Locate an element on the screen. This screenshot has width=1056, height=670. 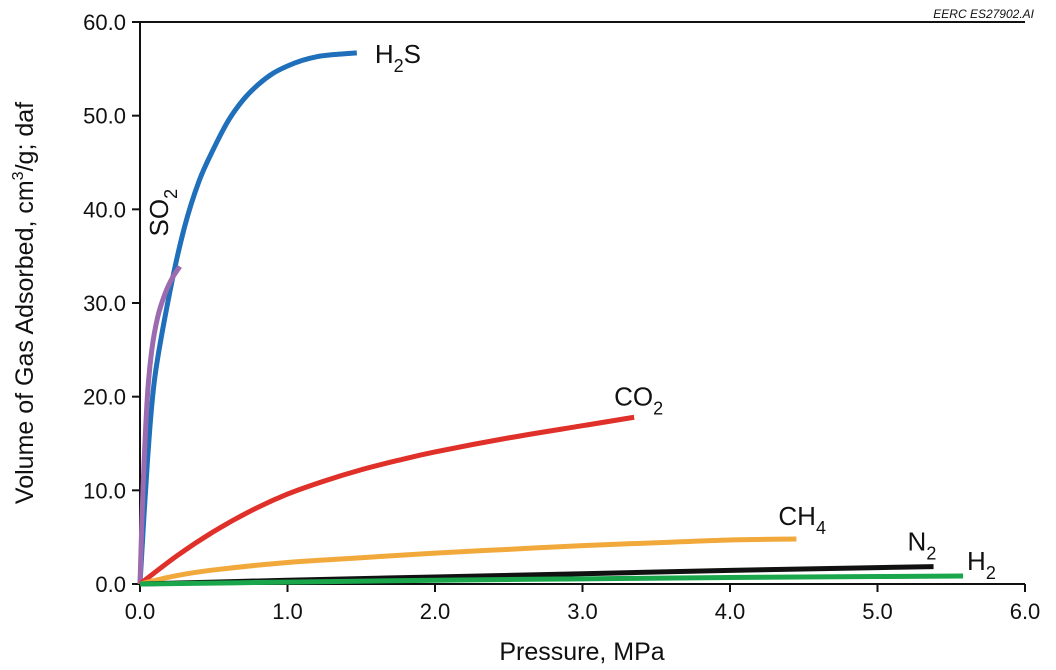
x-tick-label: 0.0 is located at coordinates (140, 611).